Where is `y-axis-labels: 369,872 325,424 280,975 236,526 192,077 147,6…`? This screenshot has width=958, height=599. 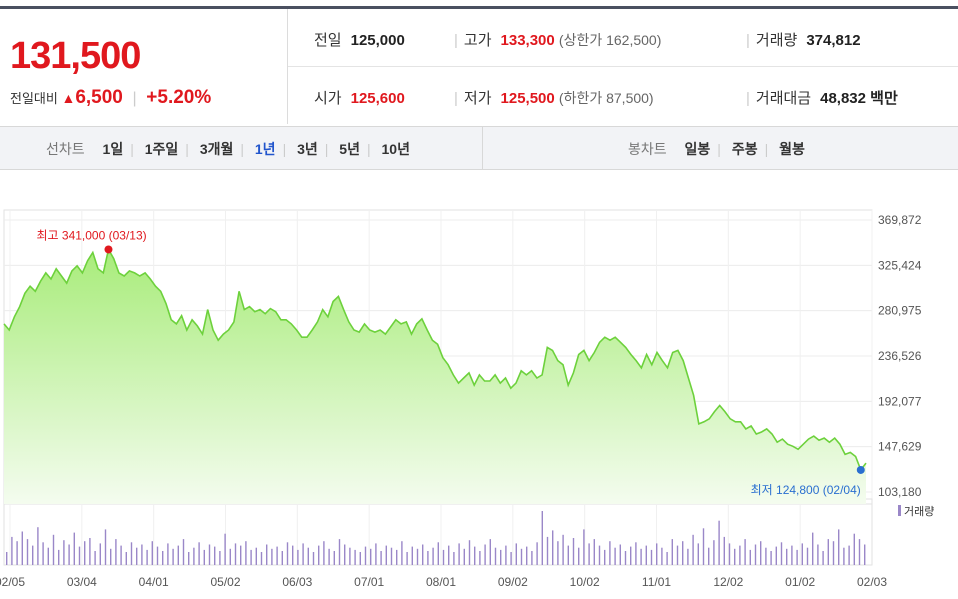 y-axis-labels: 369,872 325,424 280,975 236,526 192,077 147,6… is located at coordinates (900, 356).